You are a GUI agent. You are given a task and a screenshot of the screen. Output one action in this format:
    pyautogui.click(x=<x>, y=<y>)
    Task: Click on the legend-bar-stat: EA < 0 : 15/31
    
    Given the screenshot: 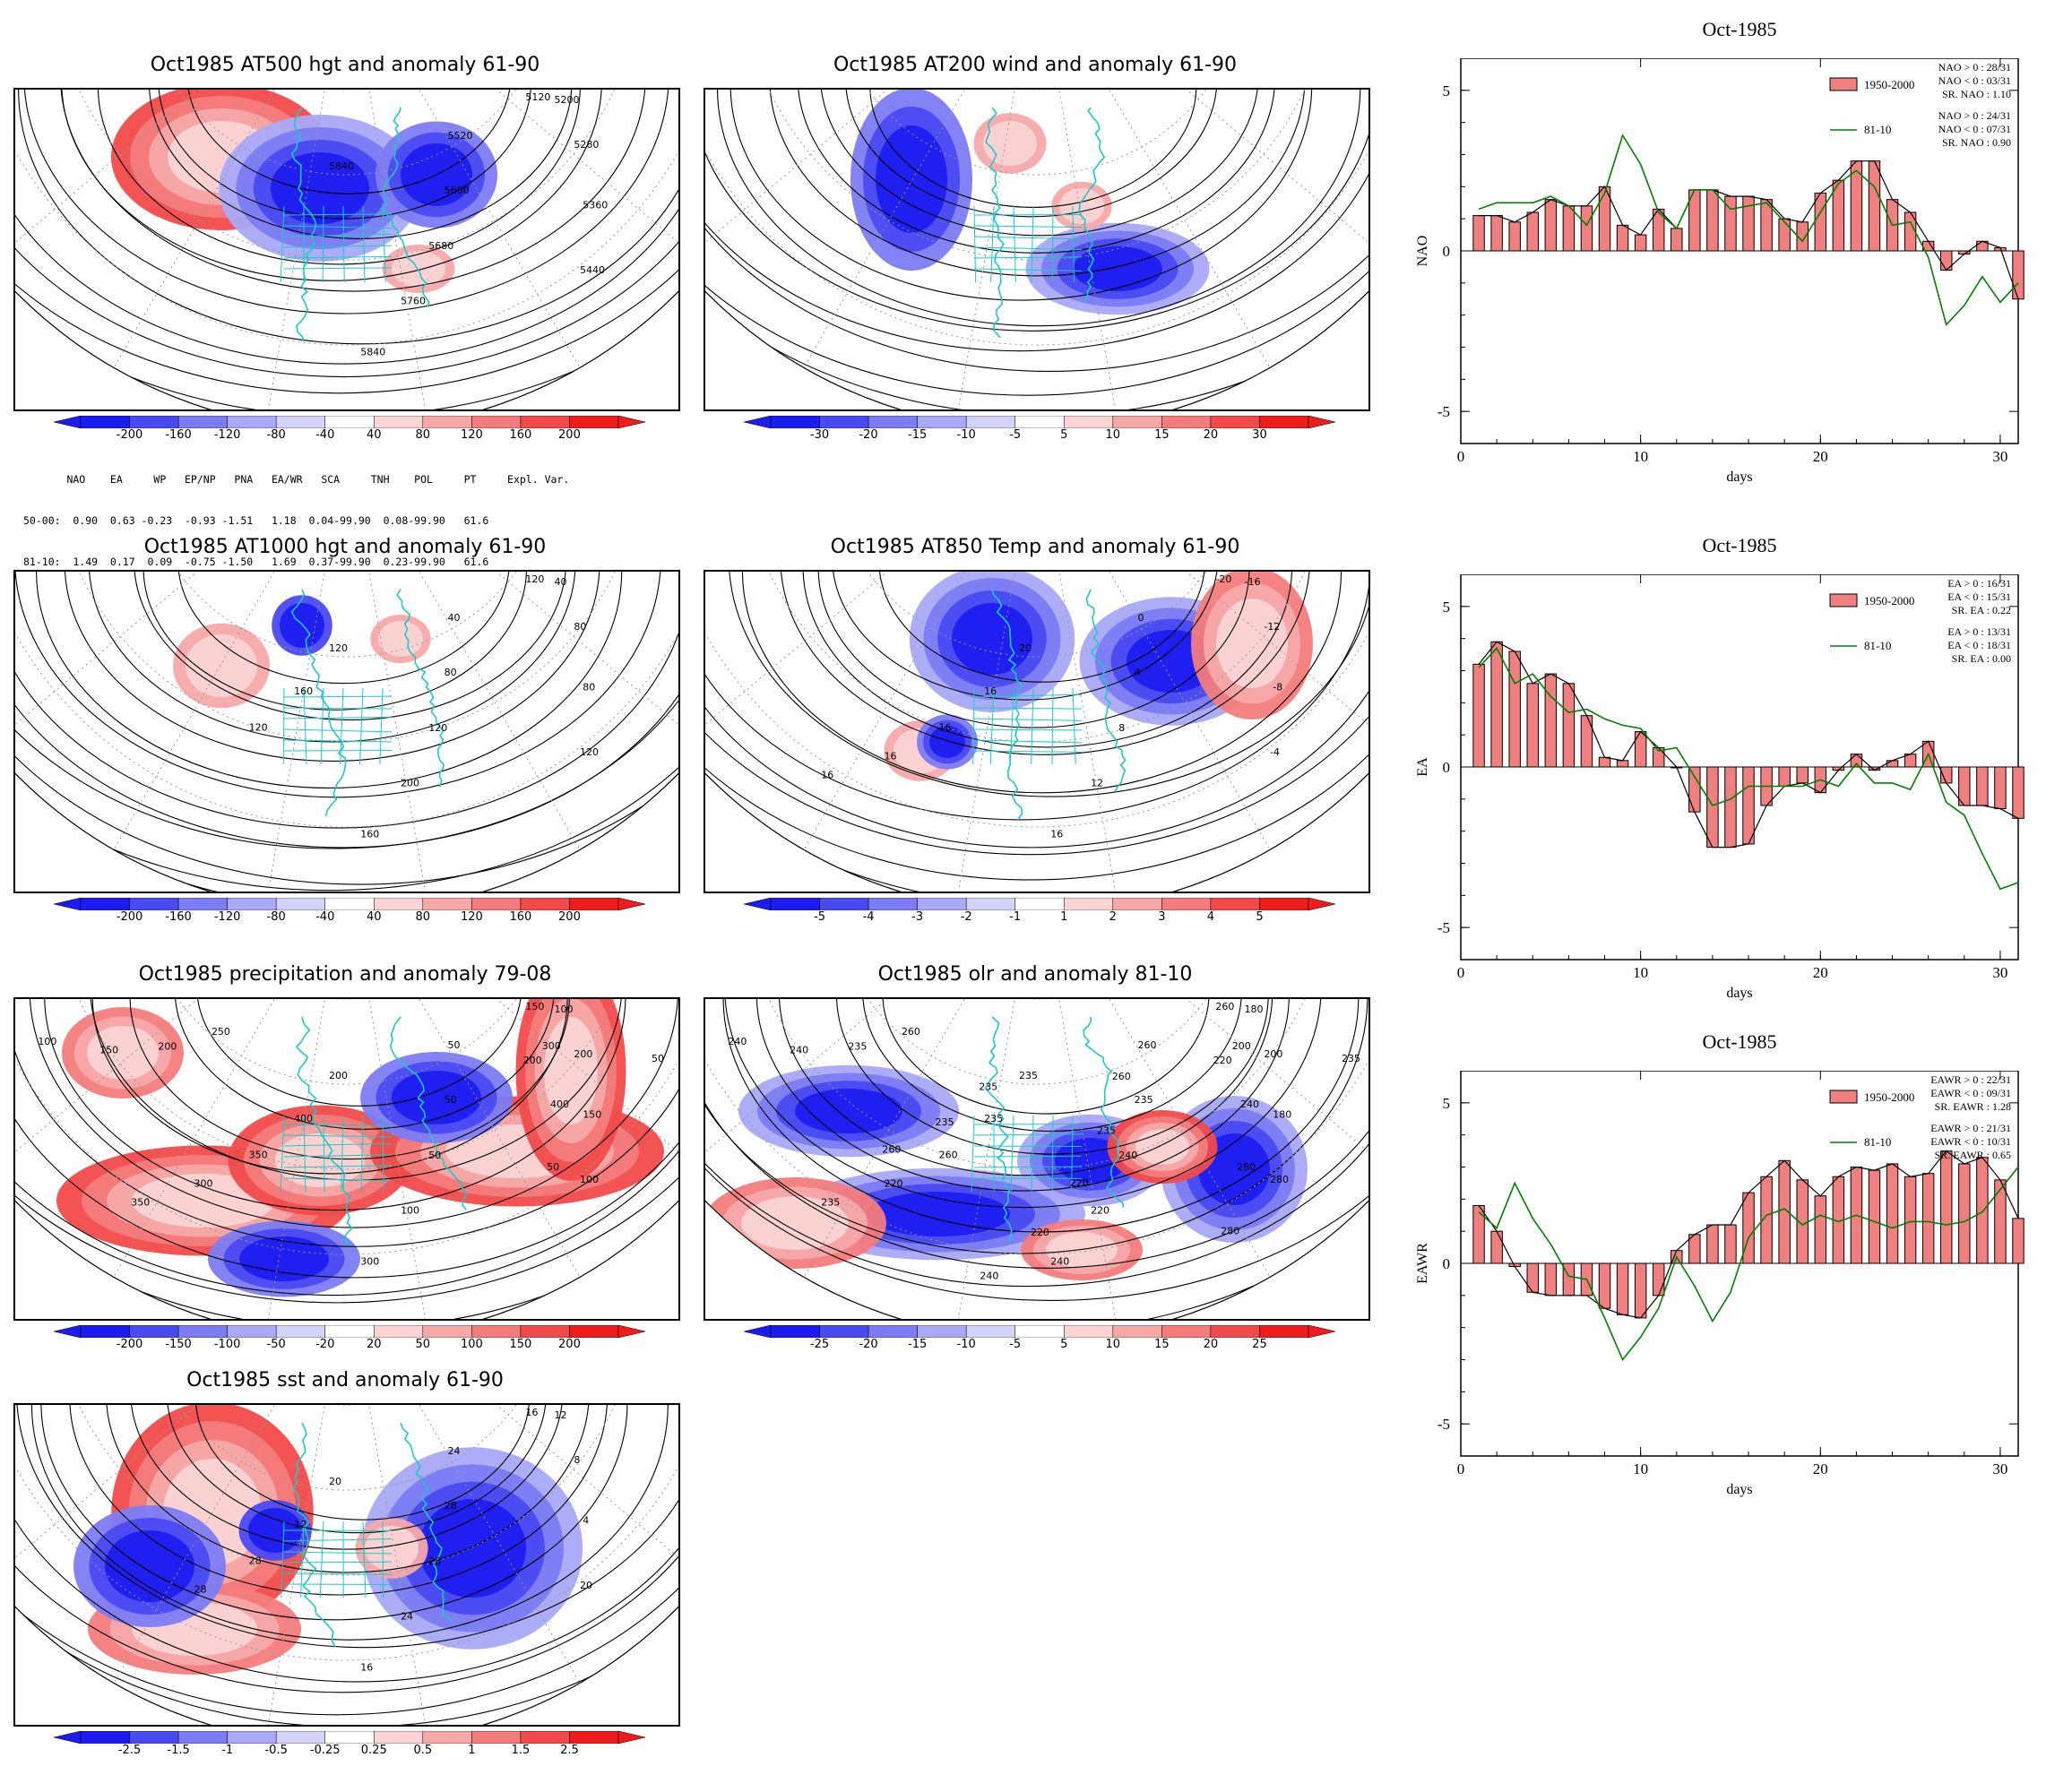 What is the action you would take?
    pyautogui.click(x=1979, y=596)
    